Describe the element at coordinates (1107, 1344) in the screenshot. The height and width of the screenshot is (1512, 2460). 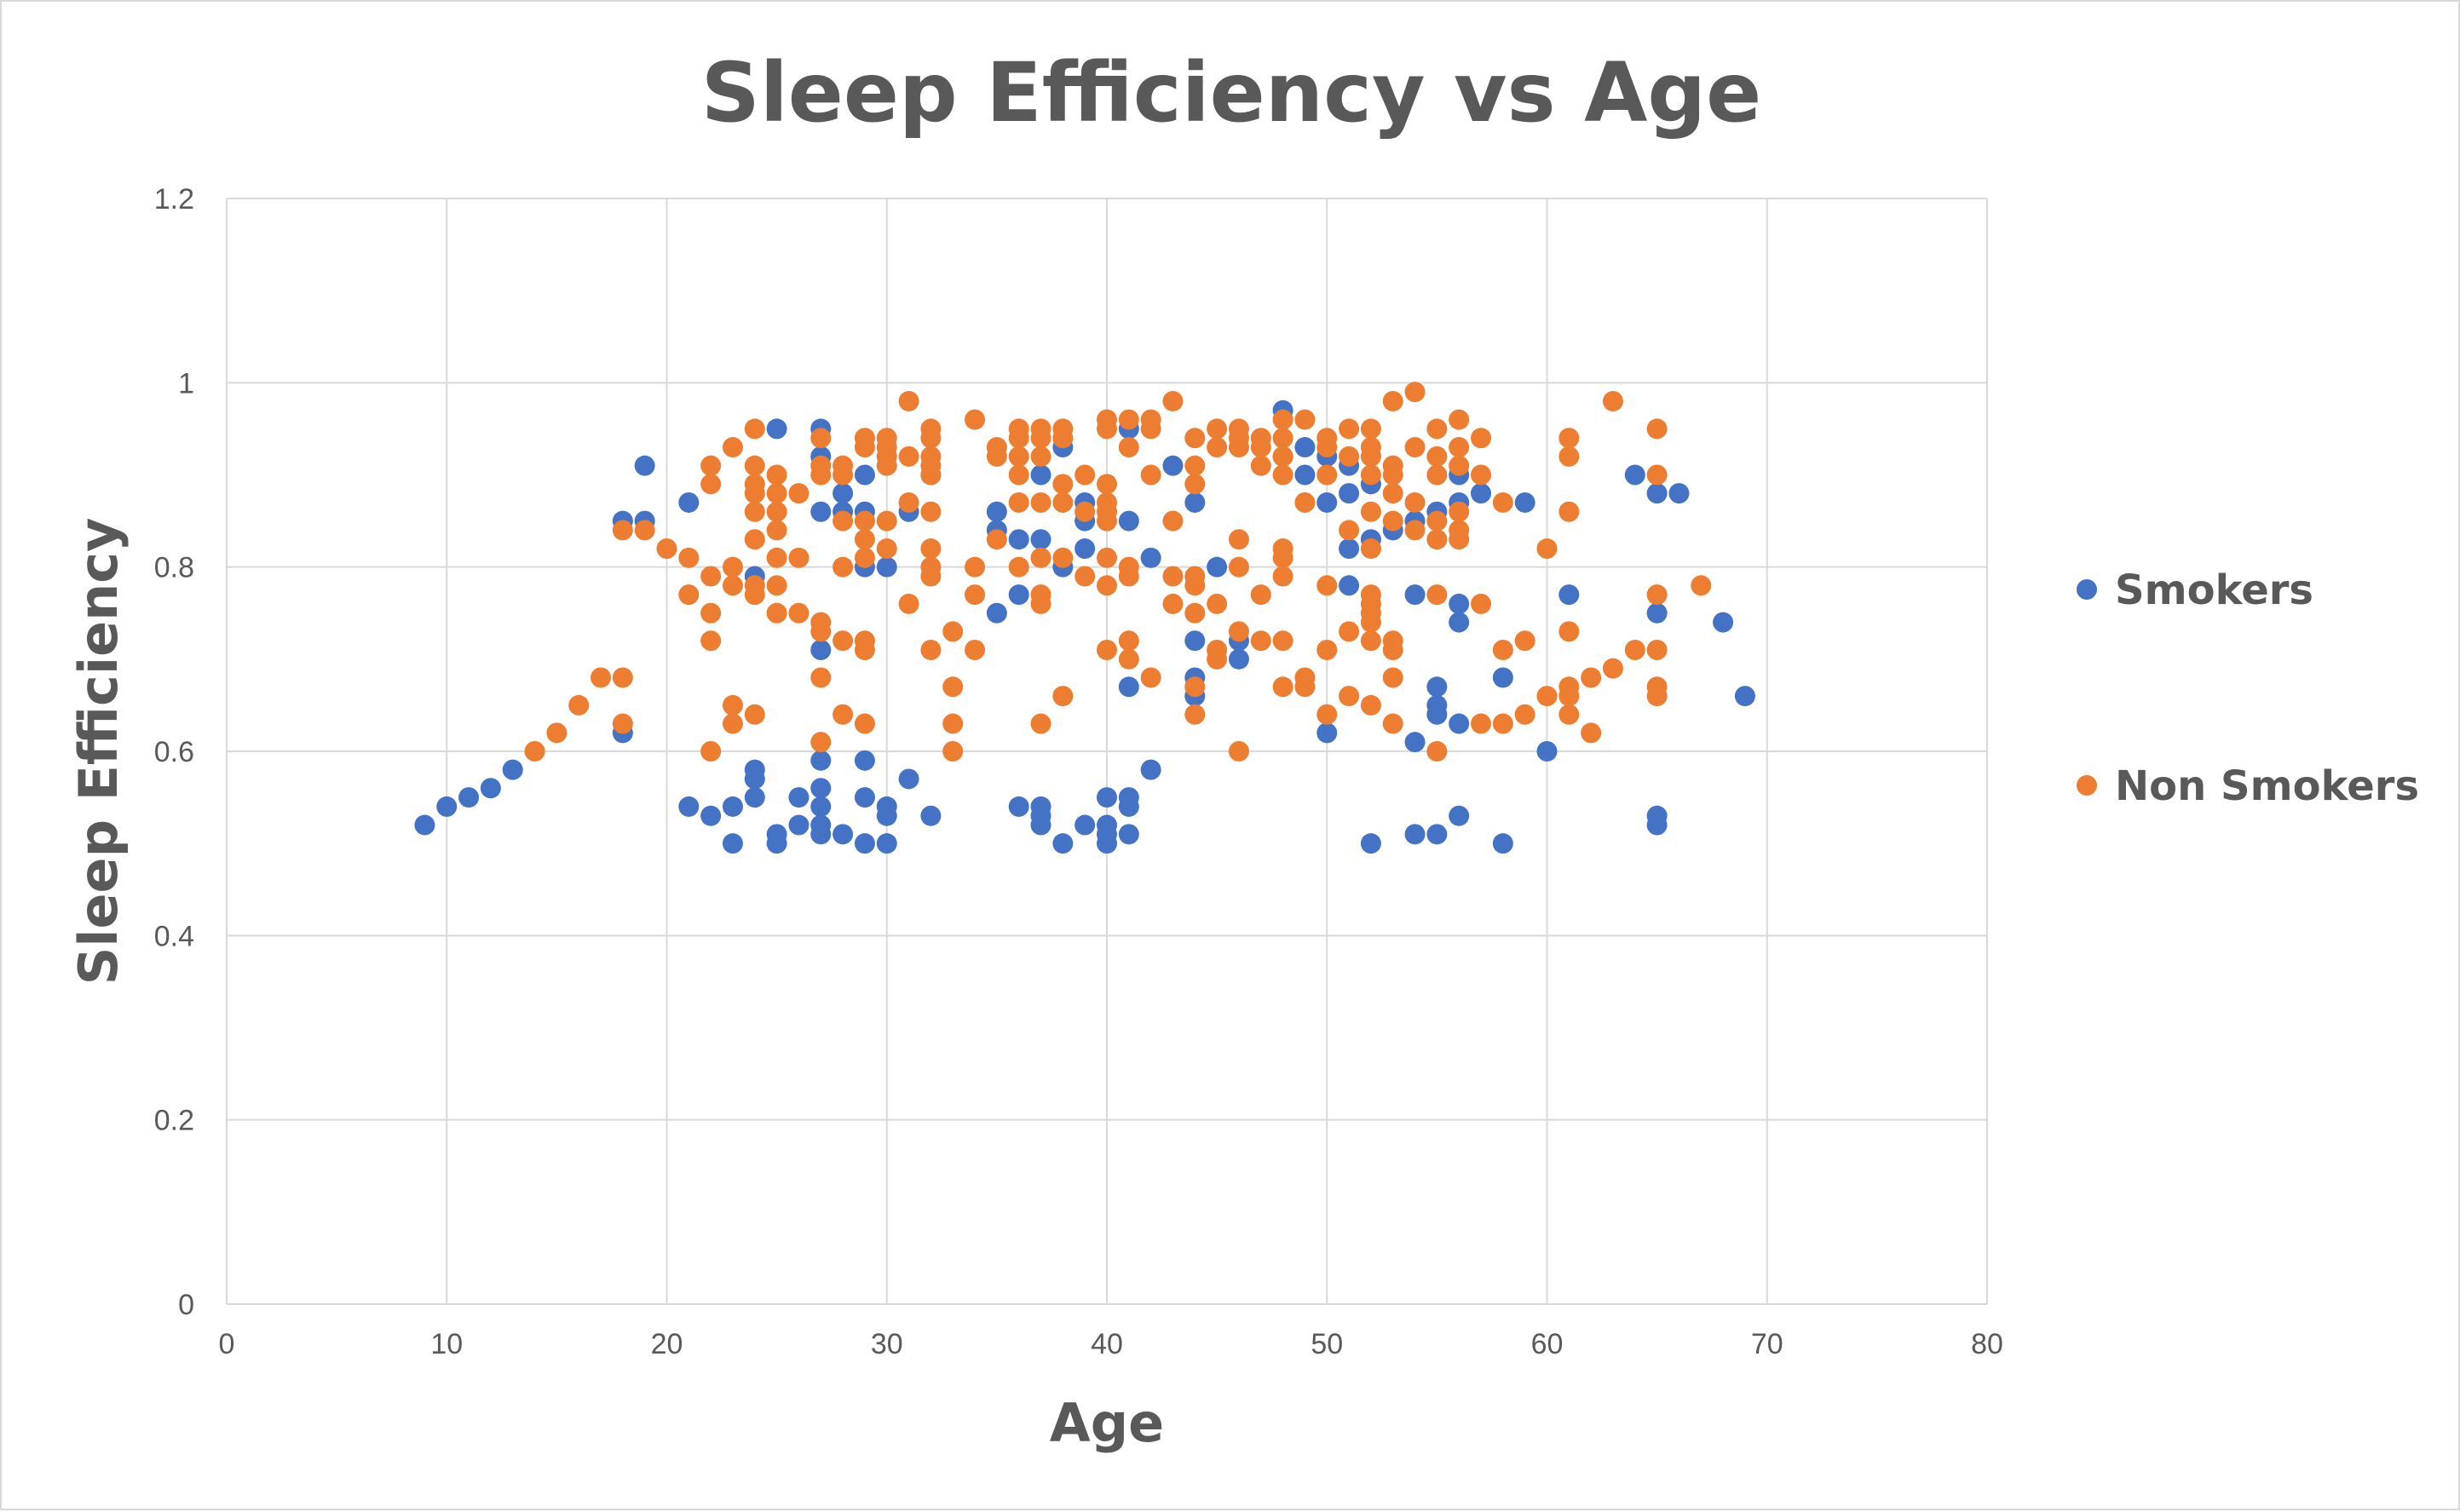
I see `x-tick-label: 40` at that location.